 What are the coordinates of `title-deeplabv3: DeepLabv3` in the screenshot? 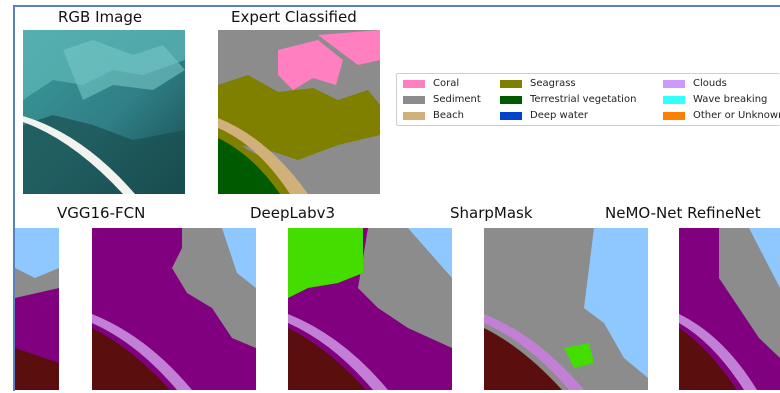 It's located at (293, 213).